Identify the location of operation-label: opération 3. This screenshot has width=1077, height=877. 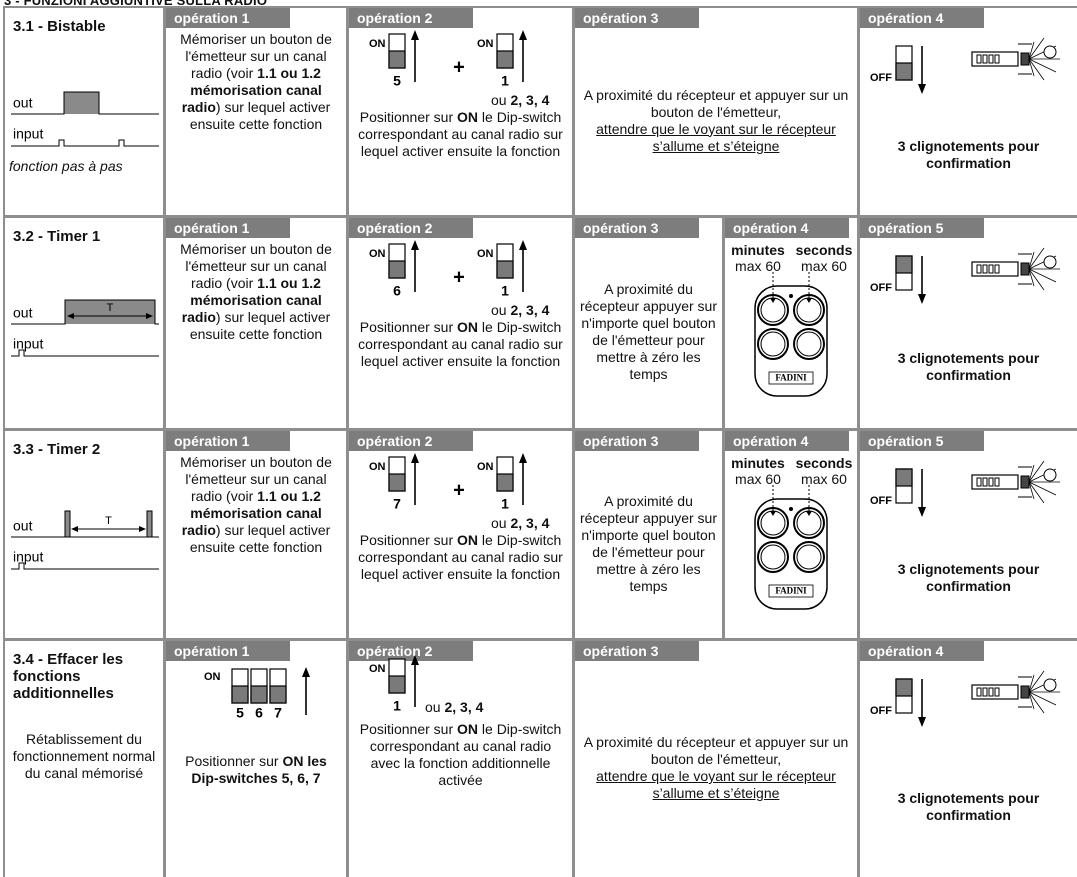
(621, 228).